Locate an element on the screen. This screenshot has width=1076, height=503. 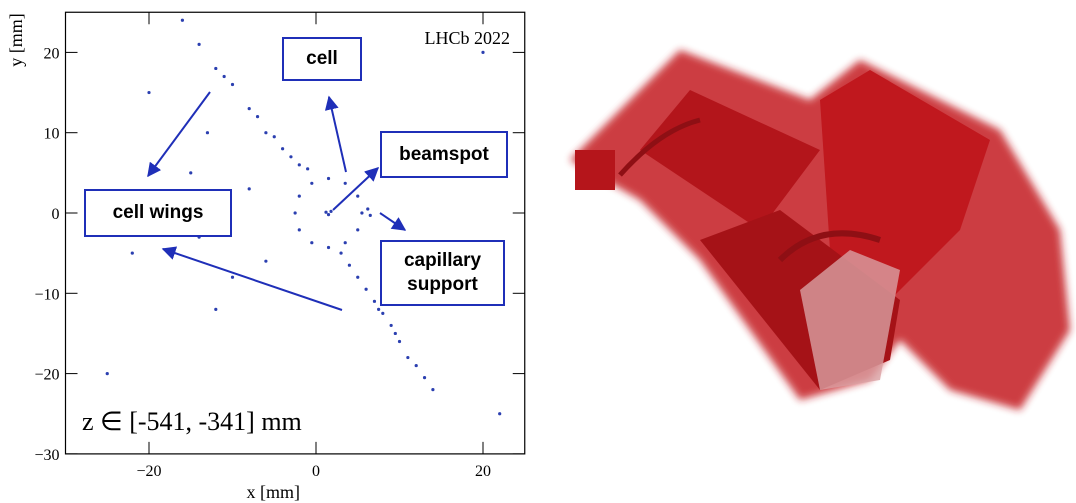
y-tick-label: 10 is located at coordinates (52, 134).